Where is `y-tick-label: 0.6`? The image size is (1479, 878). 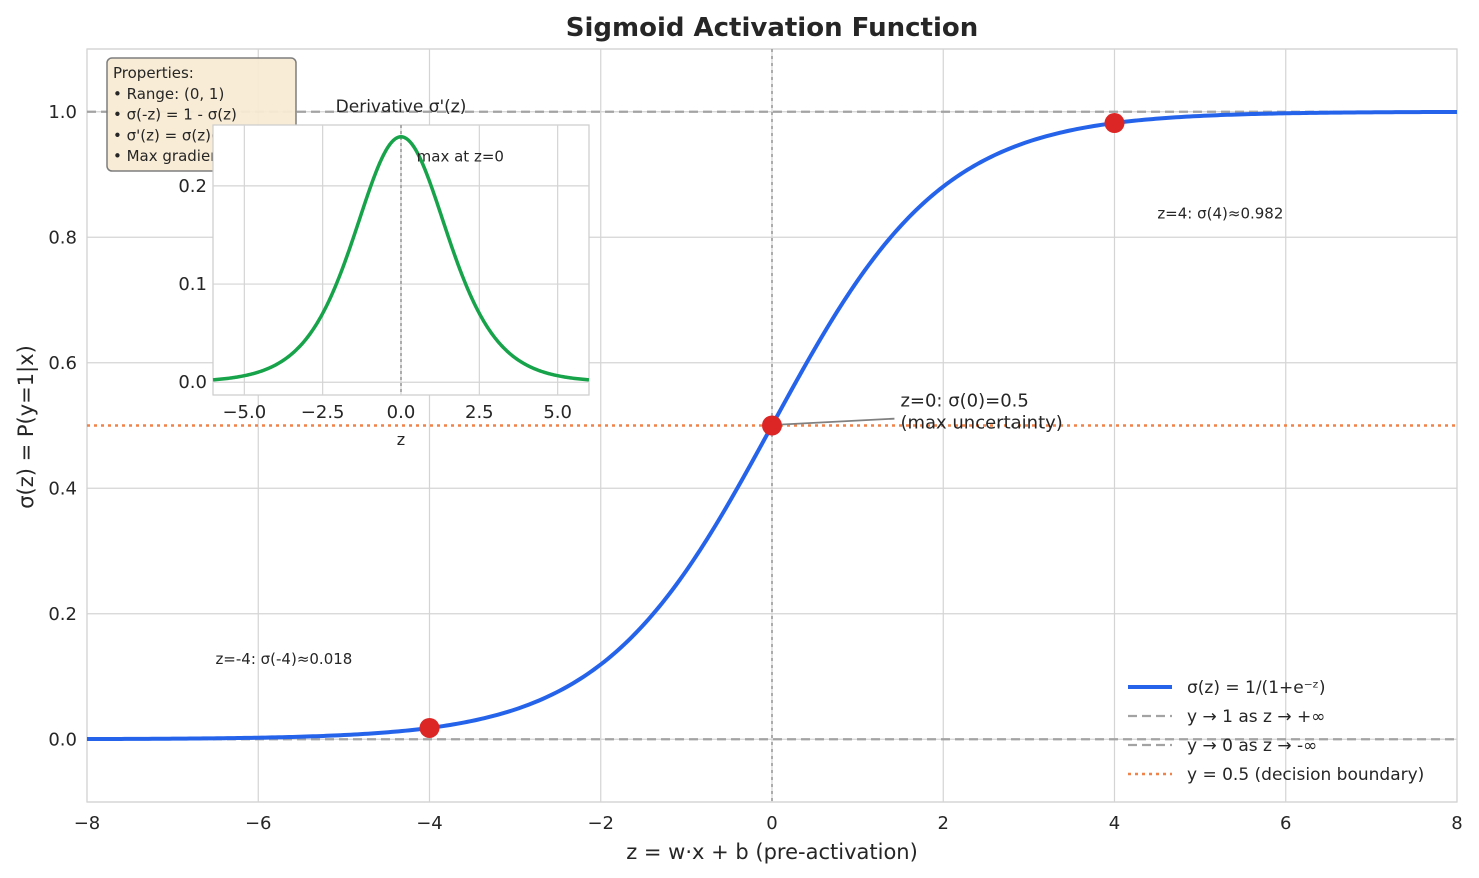
y-tick-label: 0.6 is located at coordinates (62, 363).